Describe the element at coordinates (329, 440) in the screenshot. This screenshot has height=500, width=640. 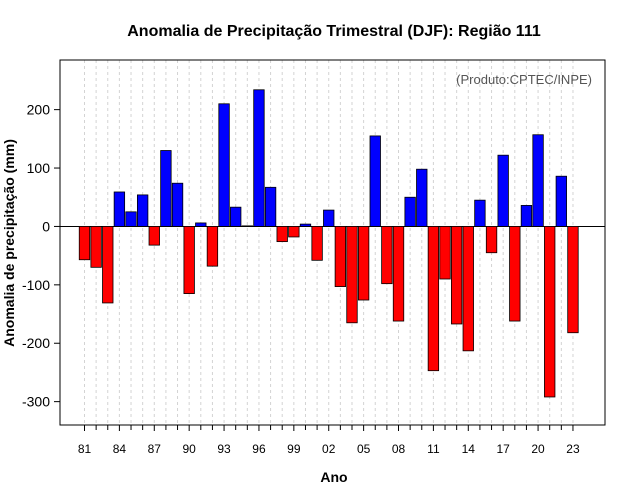
I see `x-axis: 81 84 87 90 93 96 99 02 05 08 11 14 17 20 23` at that location.